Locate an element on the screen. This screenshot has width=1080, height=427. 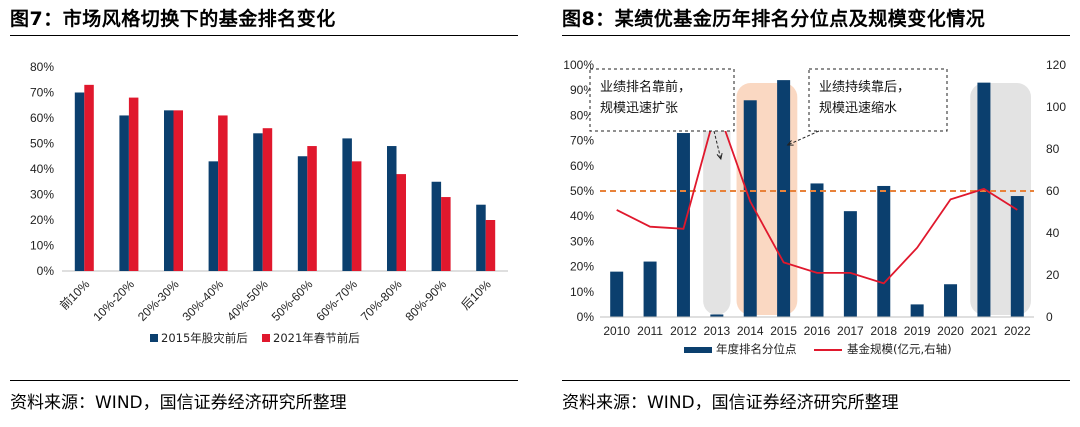
x-tick-label: 2015 is located at coordinates (783, 331).